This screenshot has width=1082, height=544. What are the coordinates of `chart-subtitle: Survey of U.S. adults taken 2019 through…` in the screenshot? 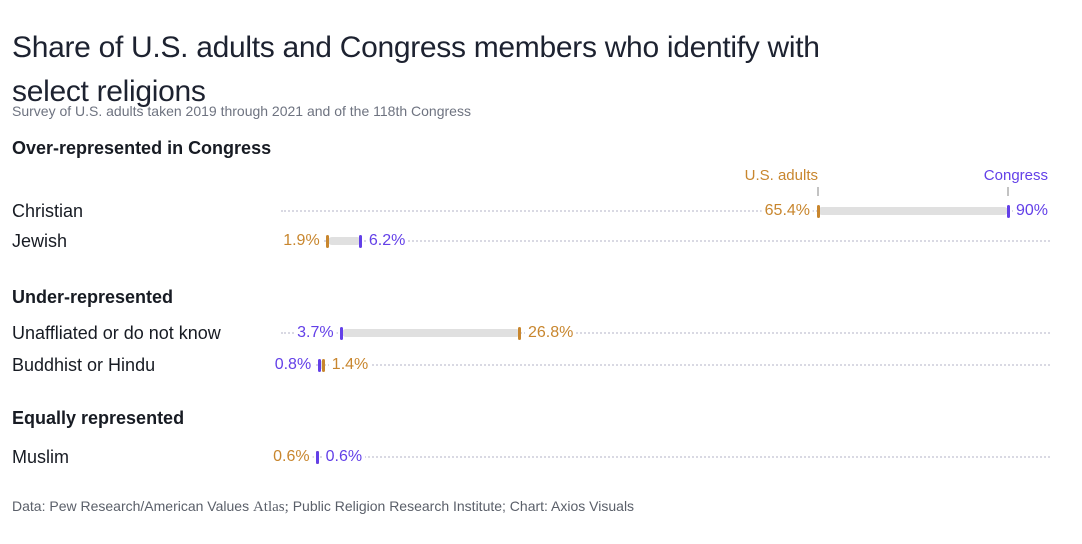 It's located at (241, 111).